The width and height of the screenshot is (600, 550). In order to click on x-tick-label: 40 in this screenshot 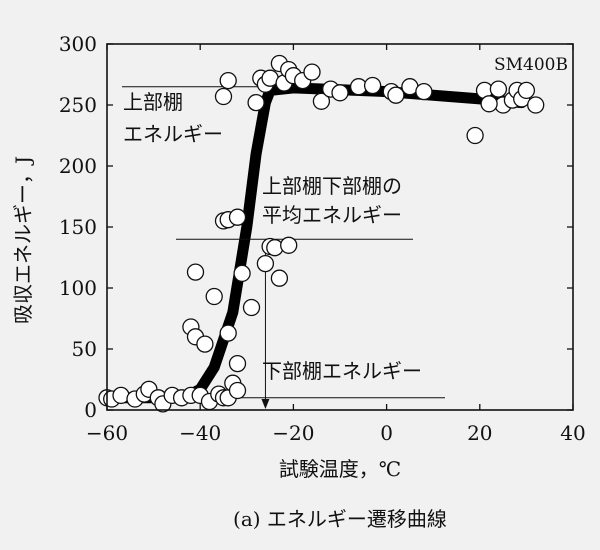, I will do `click(572, 433)`.